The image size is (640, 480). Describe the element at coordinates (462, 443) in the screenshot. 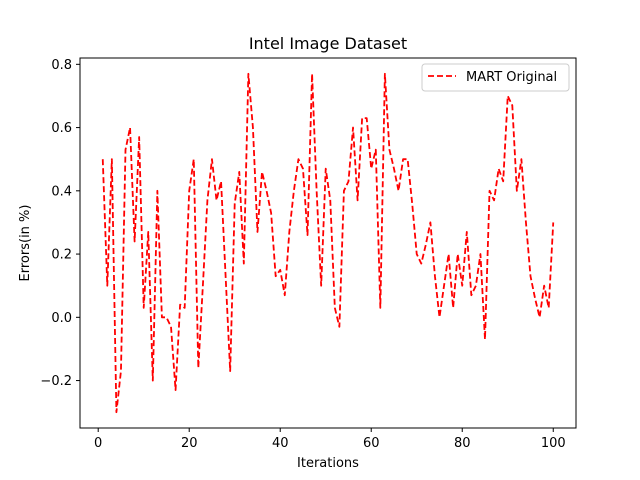

I see `x-tick-label: 80` at that location.